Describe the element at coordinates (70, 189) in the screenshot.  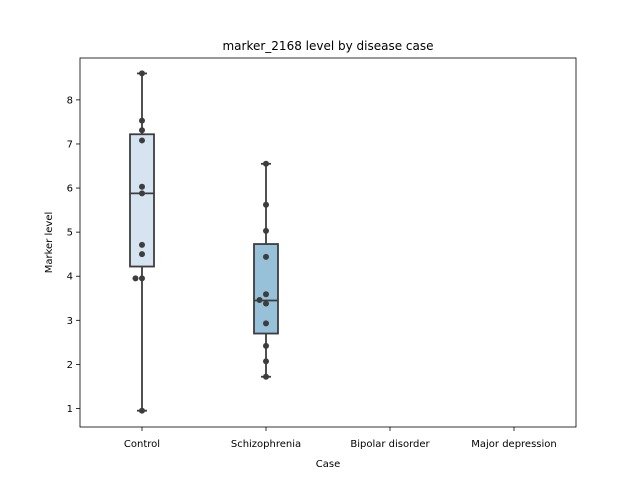
I see `y-tick-label: 6` at that location.